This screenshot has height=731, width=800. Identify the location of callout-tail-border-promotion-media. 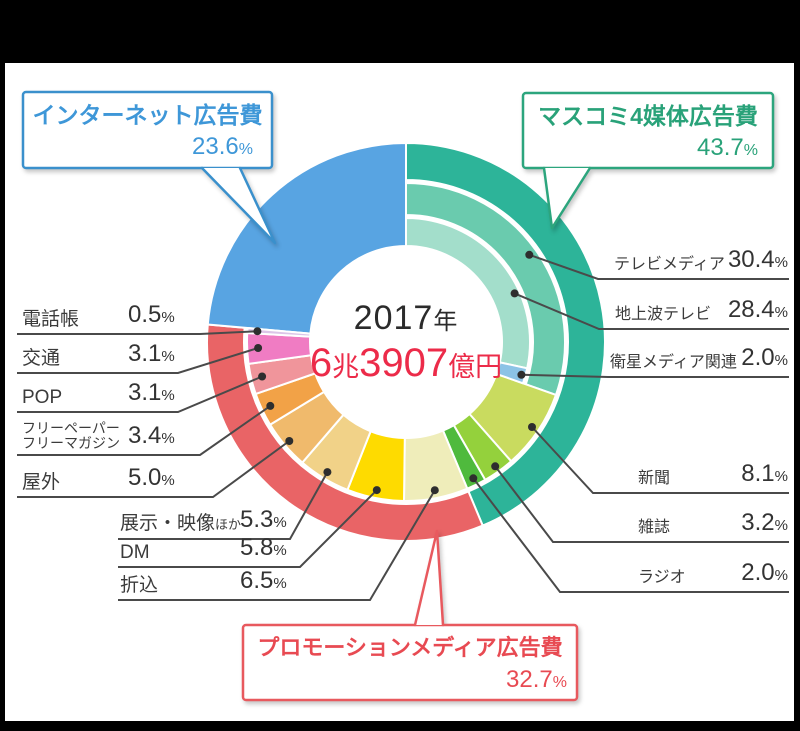
(429, 578).